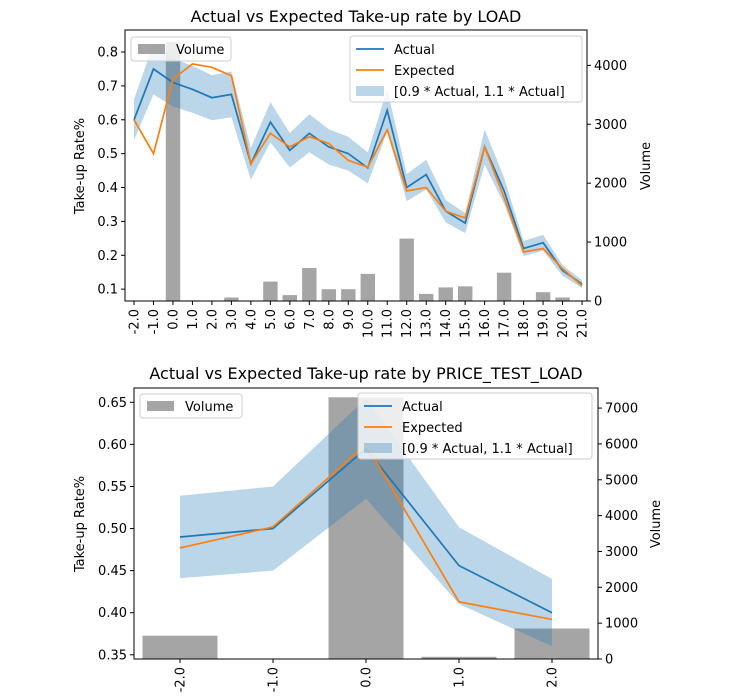 The image size is (748, 696). What do you see at coordinates (407, 323) in the screenshot?
I see `x-tick-label-14: 12.0` at bounding box center [407, 323].